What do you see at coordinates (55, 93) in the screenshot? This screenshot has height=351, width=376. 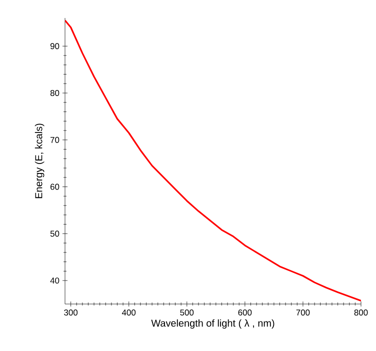 I see `y-tick-label: 80` at bounding box center [55, 93].